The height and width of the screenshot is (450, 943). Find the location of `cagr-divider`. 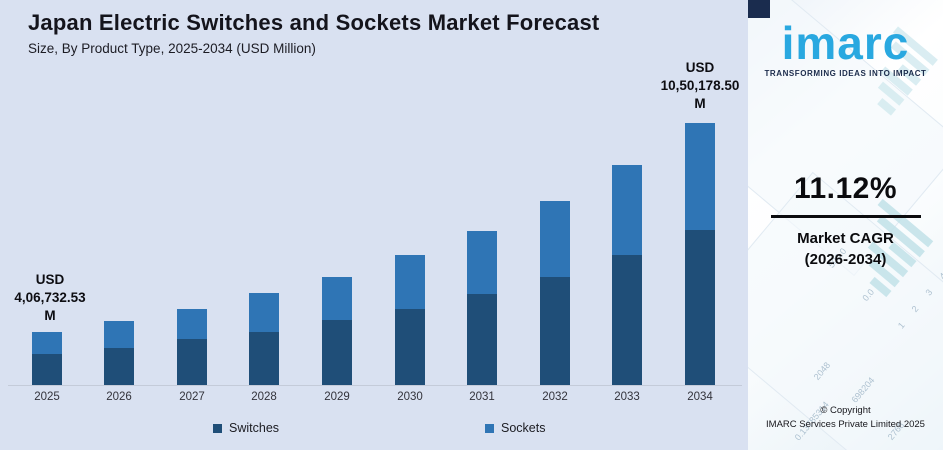

cagr-divider is located at coordinates (845, 216).